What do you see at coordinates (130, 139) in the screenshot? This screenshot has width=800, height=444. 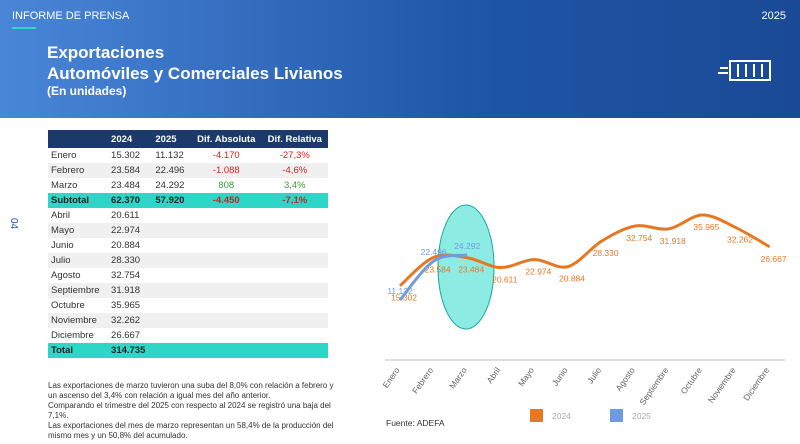 I see `header-cell: 2024` at bounding box center [130, 139].